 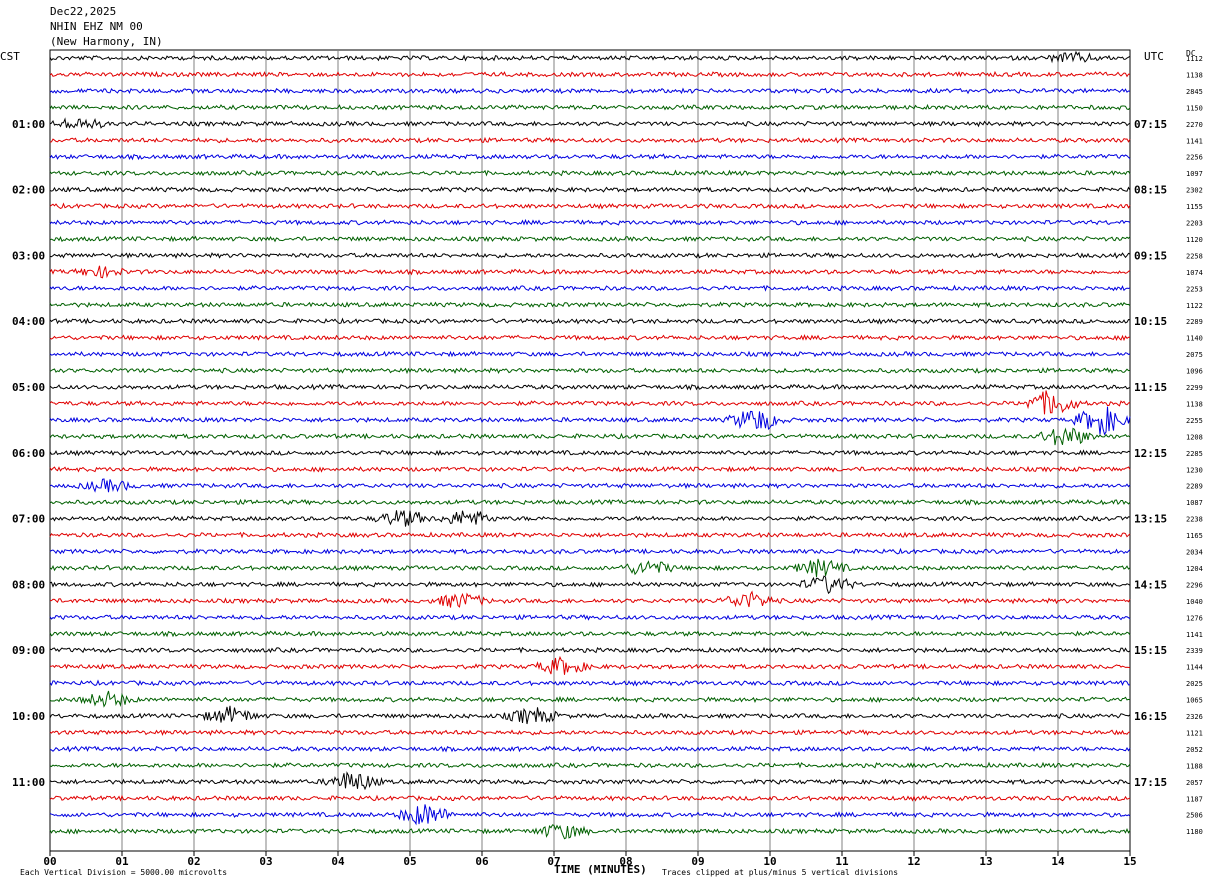 What do you see at coordinates (1194, 487) in the screenshot?
I see `dc-offset-26: 2289` at bounding box center [1194, 487].